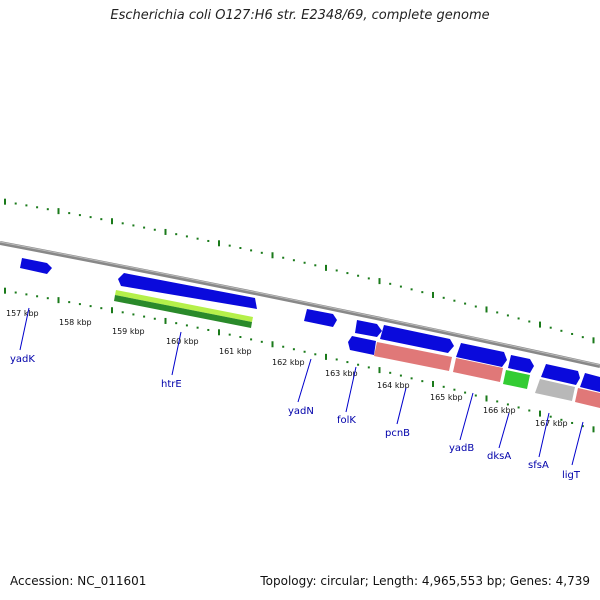 This screenshot has width=600, height=600. I want to click on gene-label-dksA: dksA, so click(499, 456).